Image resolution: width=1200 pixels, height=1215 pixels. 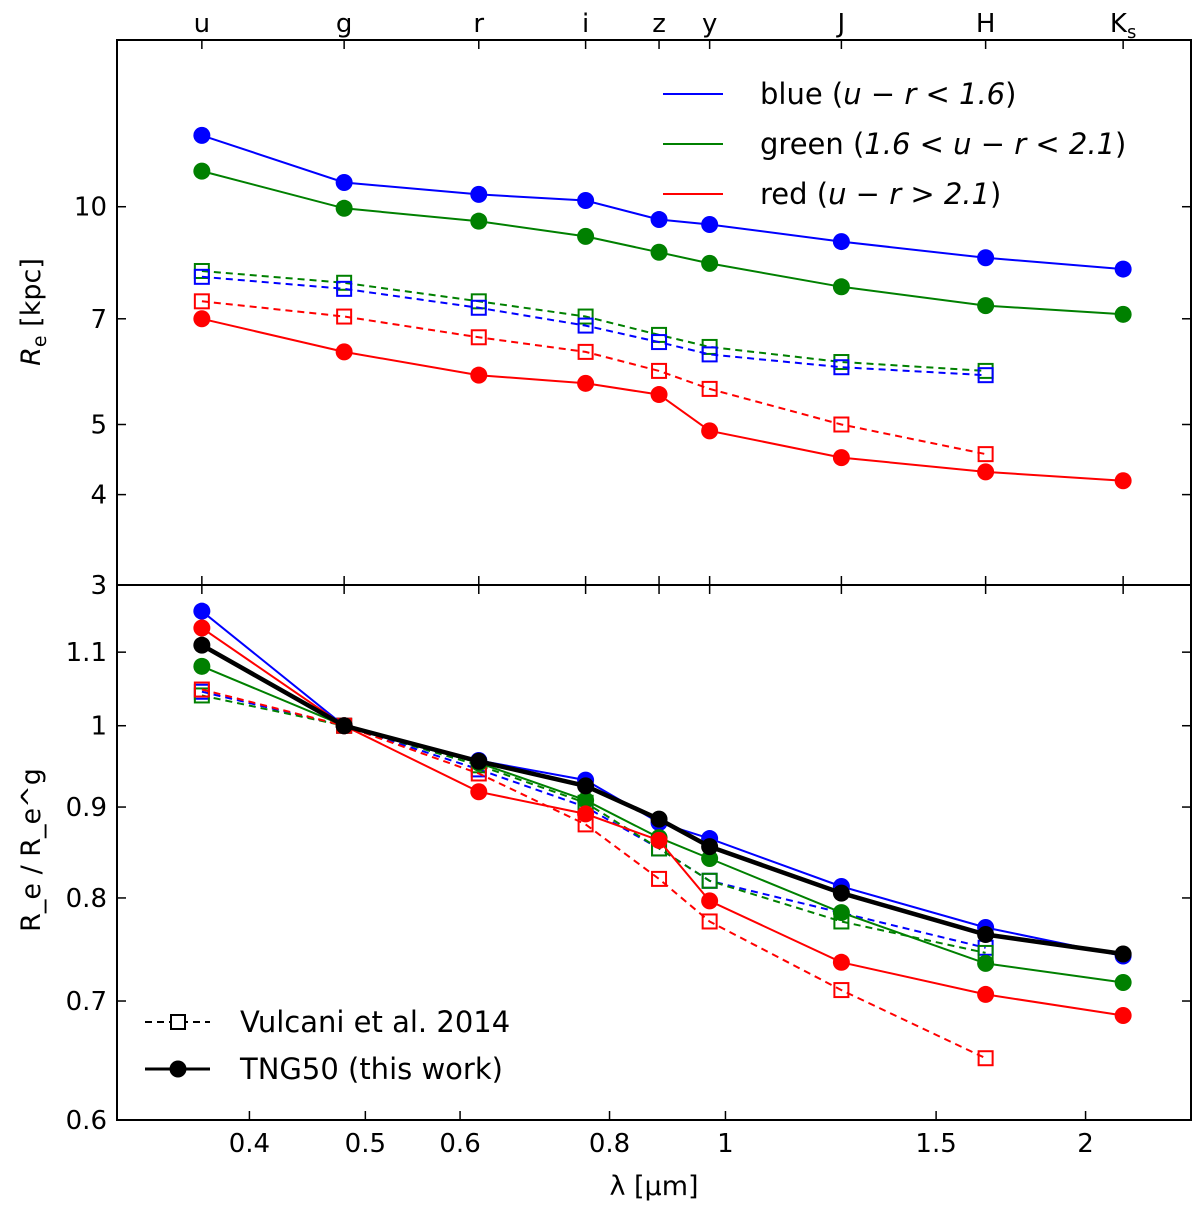 What do you see at coordinates (794, 194) in the screenshot?
I see `top-legend-text-pre: red (` at bounding box center [794, 194].